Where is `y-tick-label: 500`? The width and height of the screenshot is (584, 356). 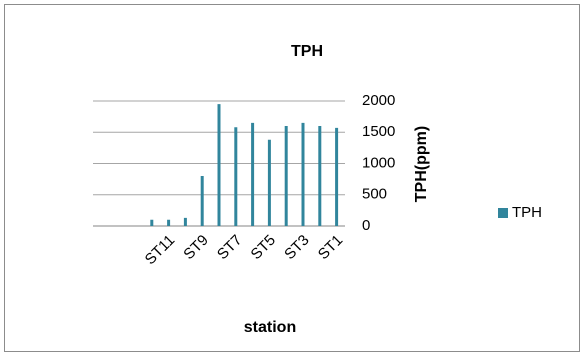
y-tick-label: 500 is located at coordinates (374, 194).